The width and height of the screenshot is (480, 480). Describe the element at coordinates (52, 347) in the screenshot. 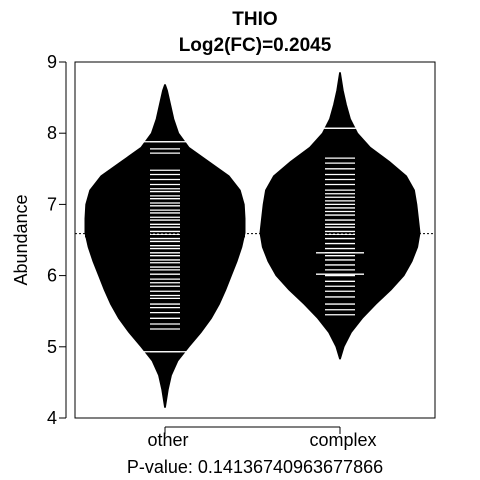

I see `y-tick-label: 5` at that location.